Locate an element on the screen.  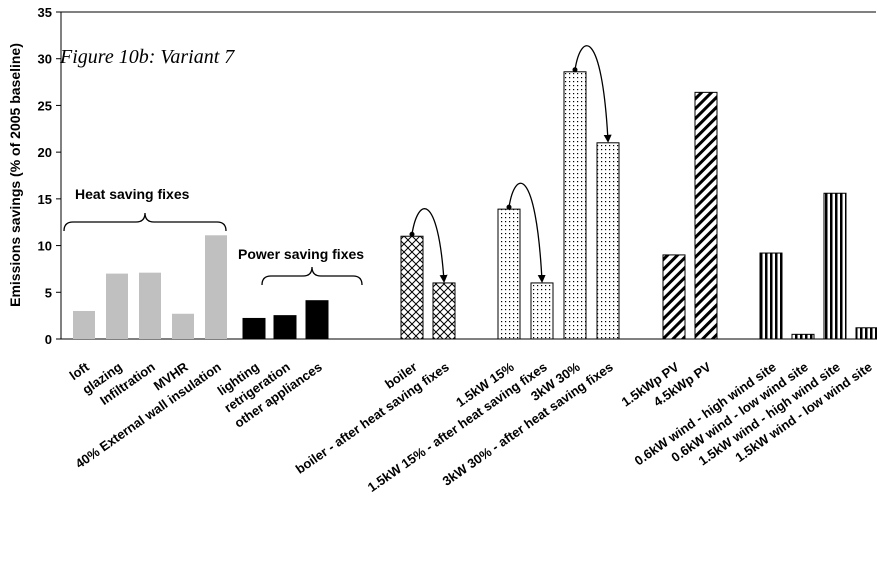
heat-saving-brace is located at coordinates (145, 222).